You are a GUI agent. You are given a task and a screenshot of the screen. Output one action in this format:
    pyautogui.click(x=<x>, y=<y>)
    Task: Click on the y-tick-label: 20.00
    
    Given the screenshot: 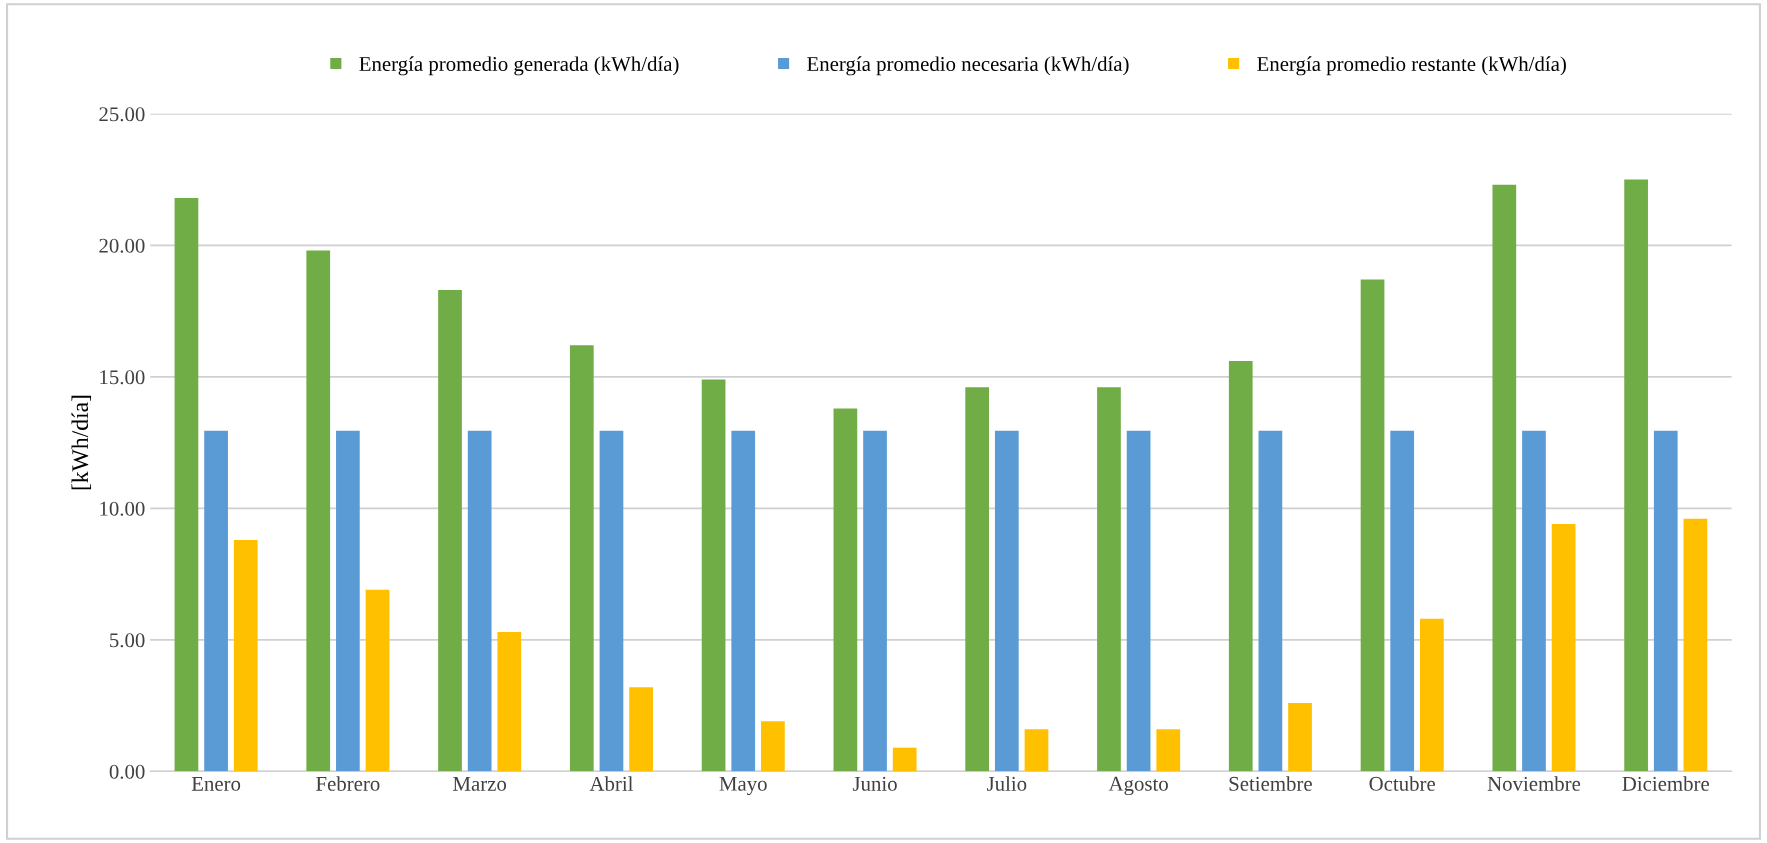 What is the action you would take?
    pyautogui.click(x=122, y=245)
    